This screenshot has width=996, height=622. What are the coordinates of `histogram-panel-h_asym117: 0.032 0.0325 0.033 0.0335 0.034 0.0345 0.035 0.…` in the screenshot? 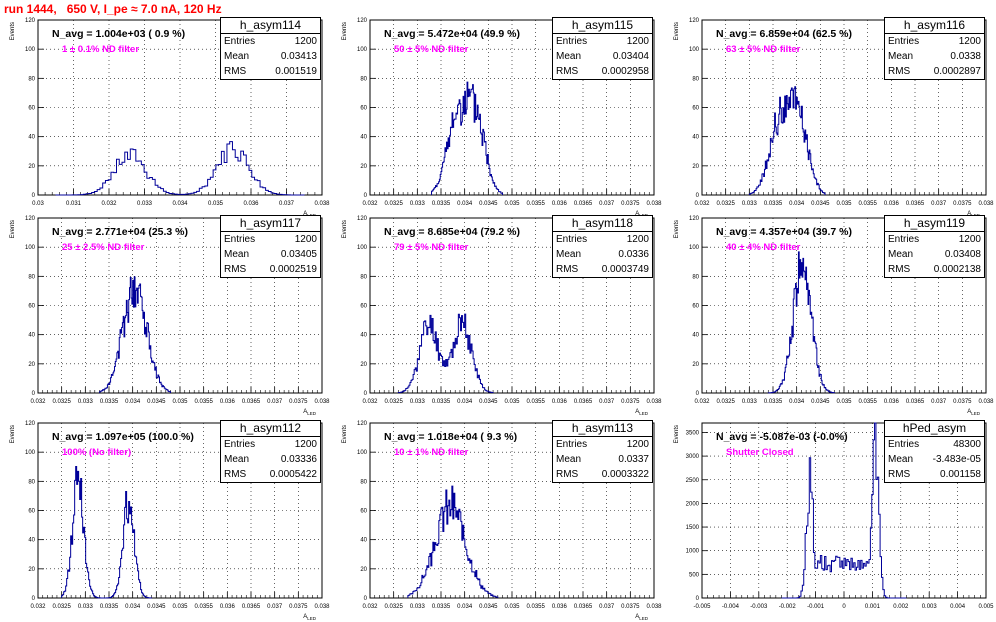 It's located at (166, 313).